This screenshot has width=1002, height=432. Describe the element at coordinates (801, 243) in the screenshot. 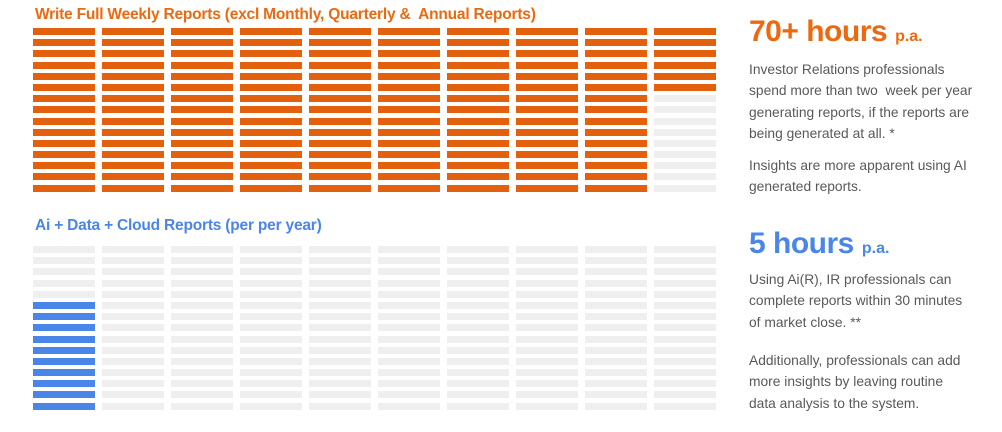

I see `ai-hours-stat-value: 5 hours` at that location.